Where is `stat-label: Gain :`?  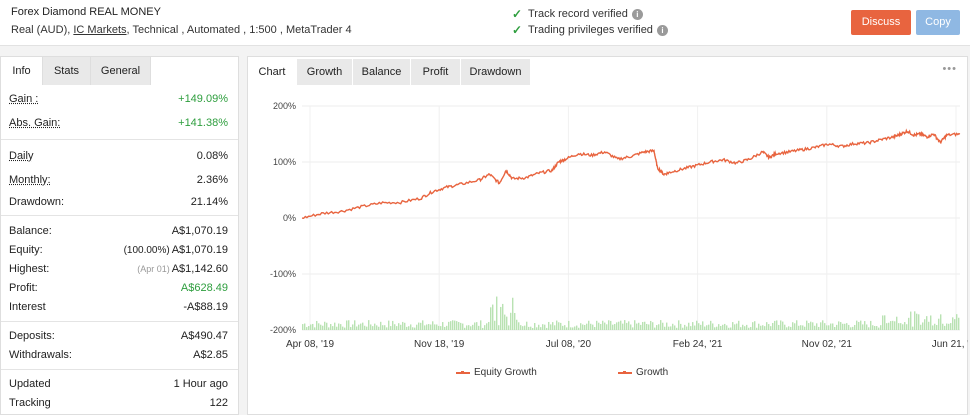 stat-label: Gain : is located at coordinates (24, 99).